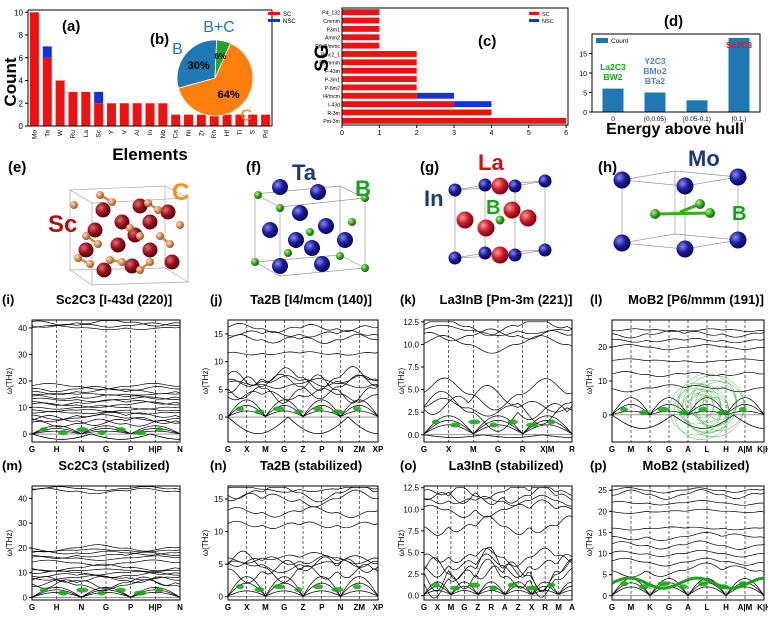 The image size is (768, 624). I want to click on y-tick-label: P4_132, so click(331, 14).